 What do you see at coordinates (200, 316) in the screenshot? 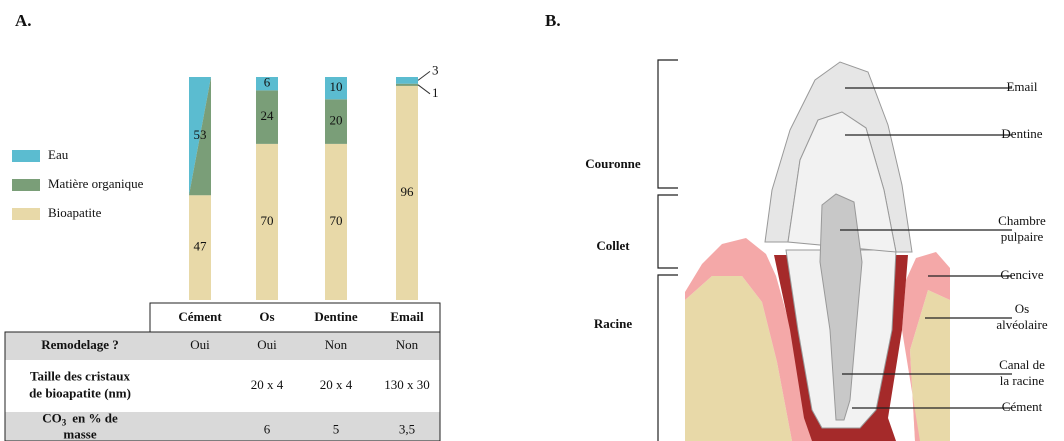
I see `column-header: Cément` at bounding box center [200, 316].